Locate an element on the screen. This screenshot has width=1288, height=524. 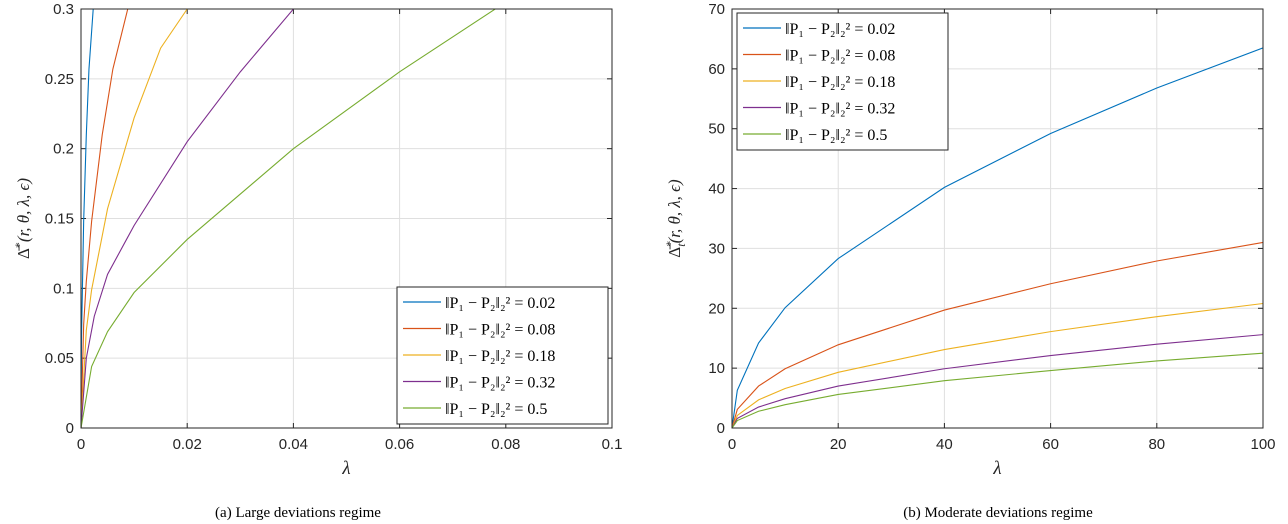
y-tick-label: 30 is located at coordinates (716, 248).